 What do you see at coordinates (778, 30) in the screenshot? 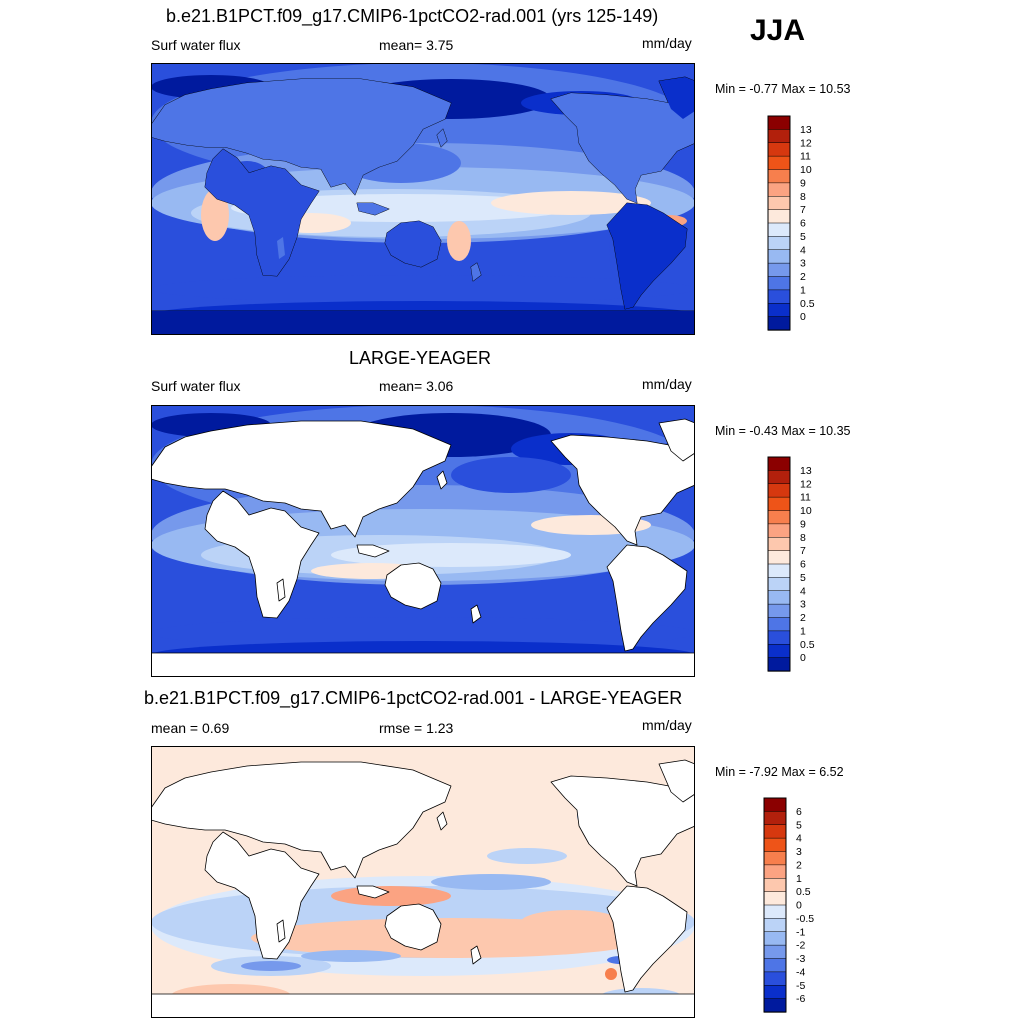
I see `season-label: JJA` at bounding box center [778, 30].